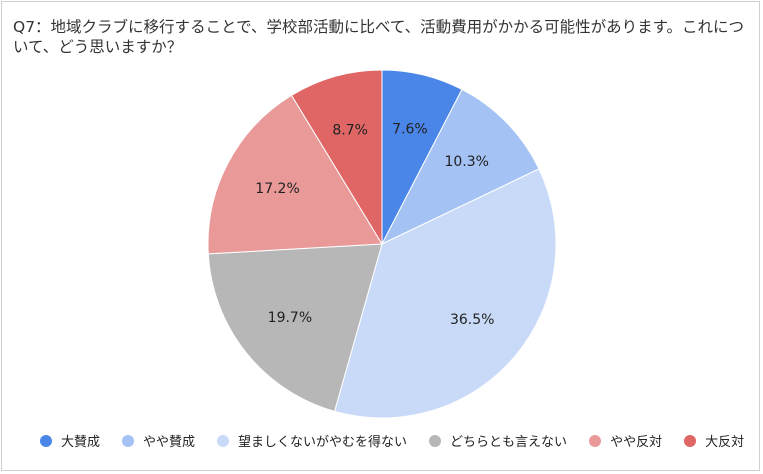 The height and width of the screenshot is (474, 763). I want to click on legend-item: やや賛成, so click(158, 440).